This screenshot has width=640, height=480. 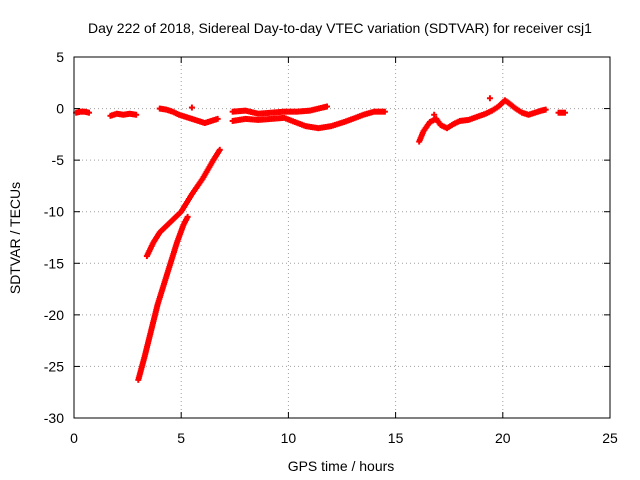 I want to click on x-tick-label: 0, so click(x=74, y=438).